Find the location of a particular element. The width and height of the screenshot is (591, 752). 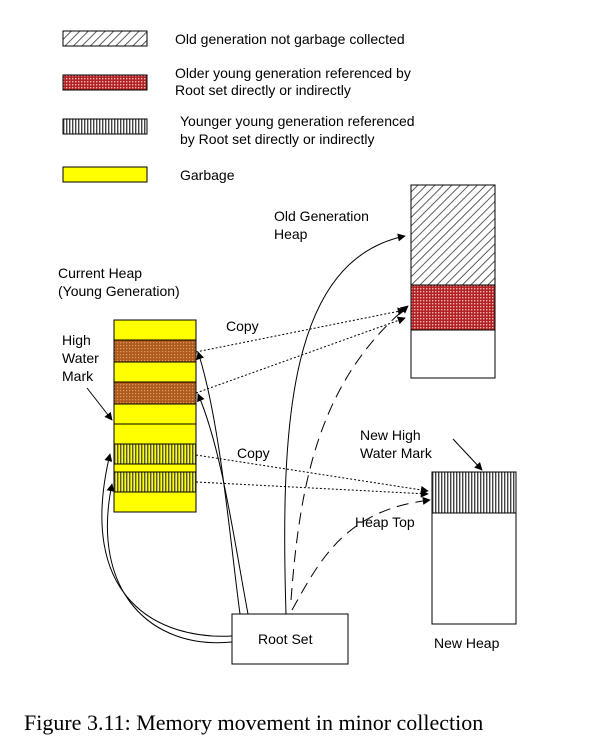

root-set-box is located at coordinates (290, 639).